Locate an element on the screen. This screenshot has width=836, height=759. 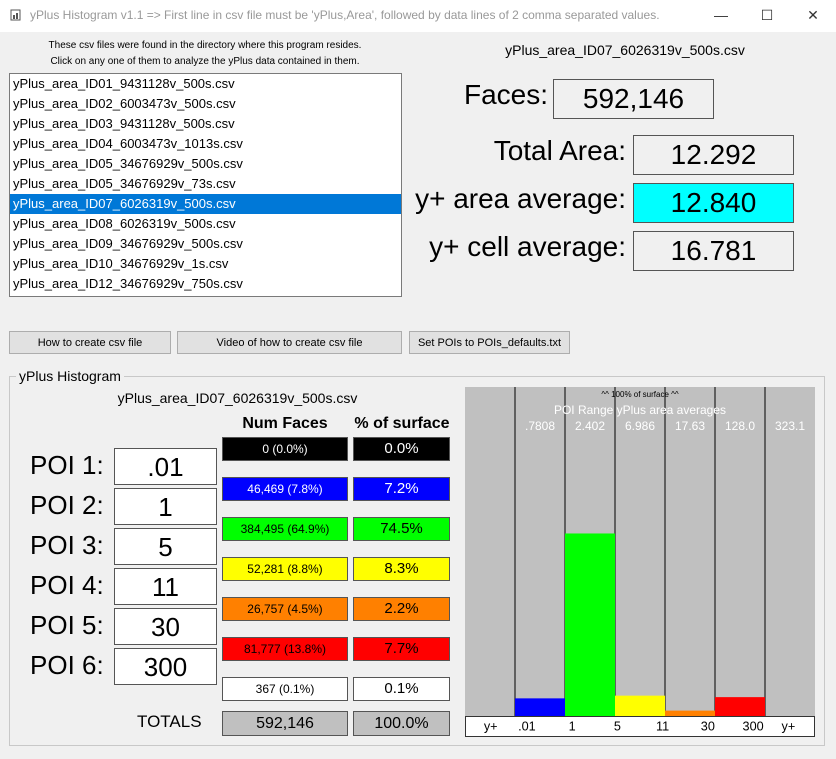
faces-label: Faces: is located at coordinates (505, 94).